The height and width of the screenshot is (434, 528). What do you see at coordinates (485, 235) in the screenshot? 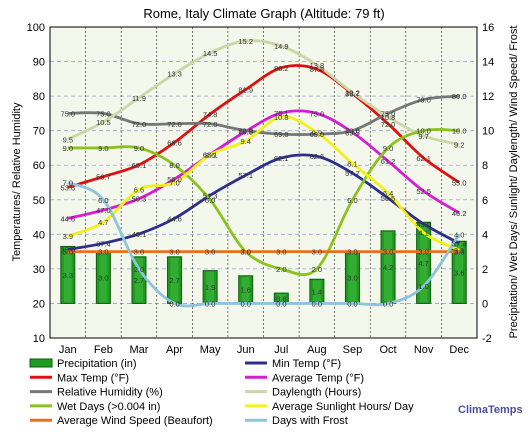
I see `y-tick-right: 4` at bounding box center [485, 235].